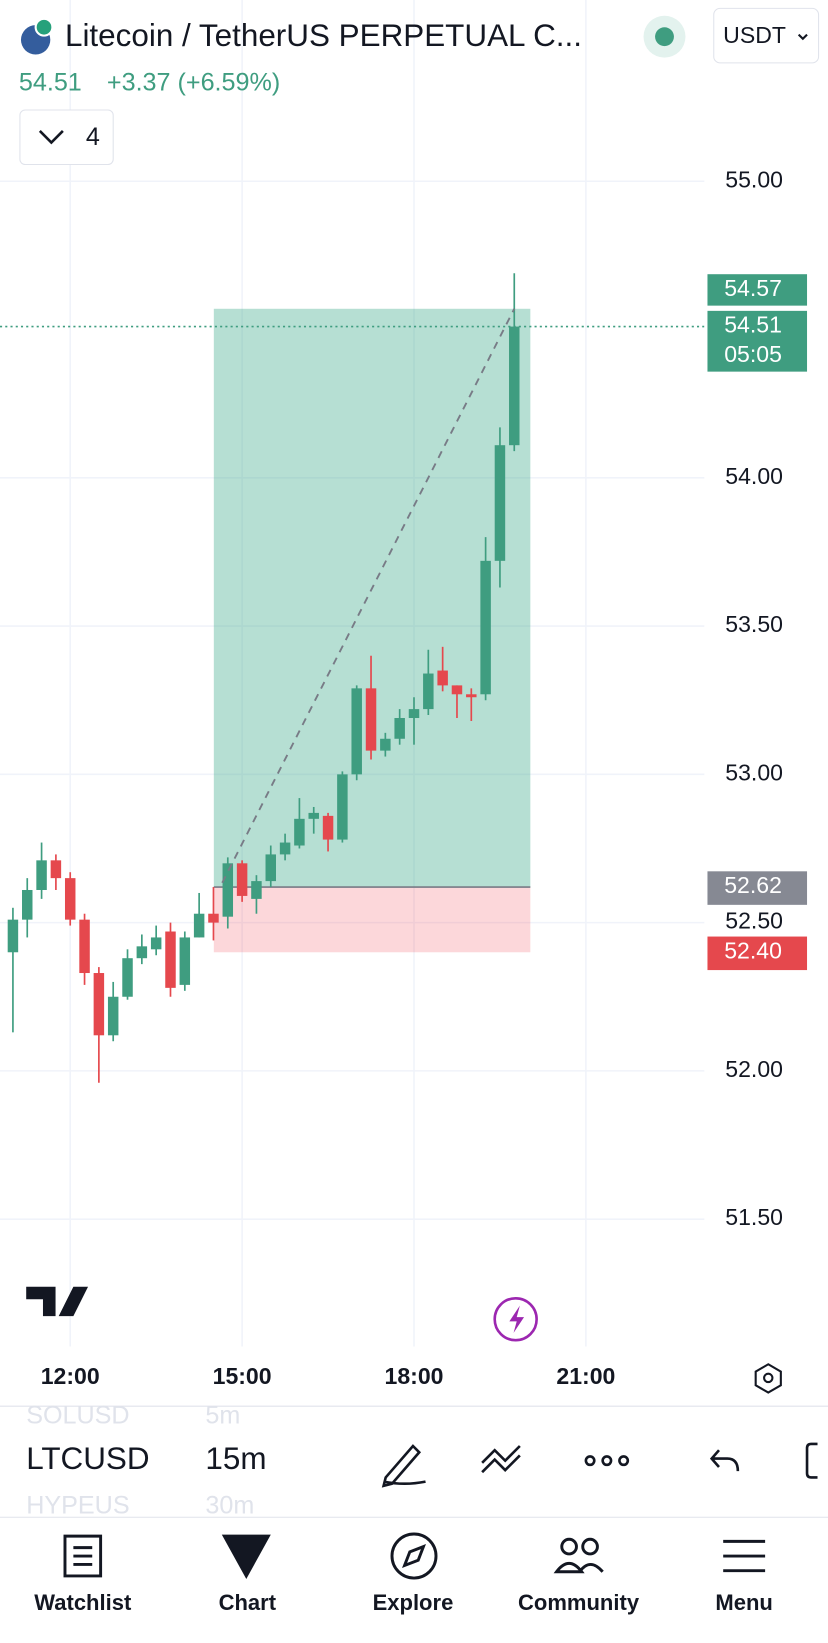 This screenshot has height=1643, width=828. What do you see at coordinates (242, 1376) in the screenshot?
I see `x-tick-label: 15:00` at bounding box center [242, 1376].